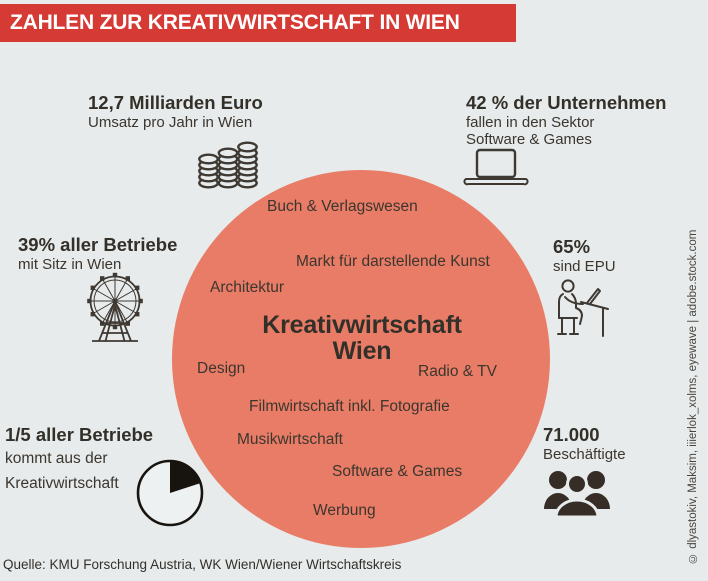  What do you see at coordinates (583, 308) in the screenshot?
I see `person-at-desk-icon` at bounding box center [583, 308].